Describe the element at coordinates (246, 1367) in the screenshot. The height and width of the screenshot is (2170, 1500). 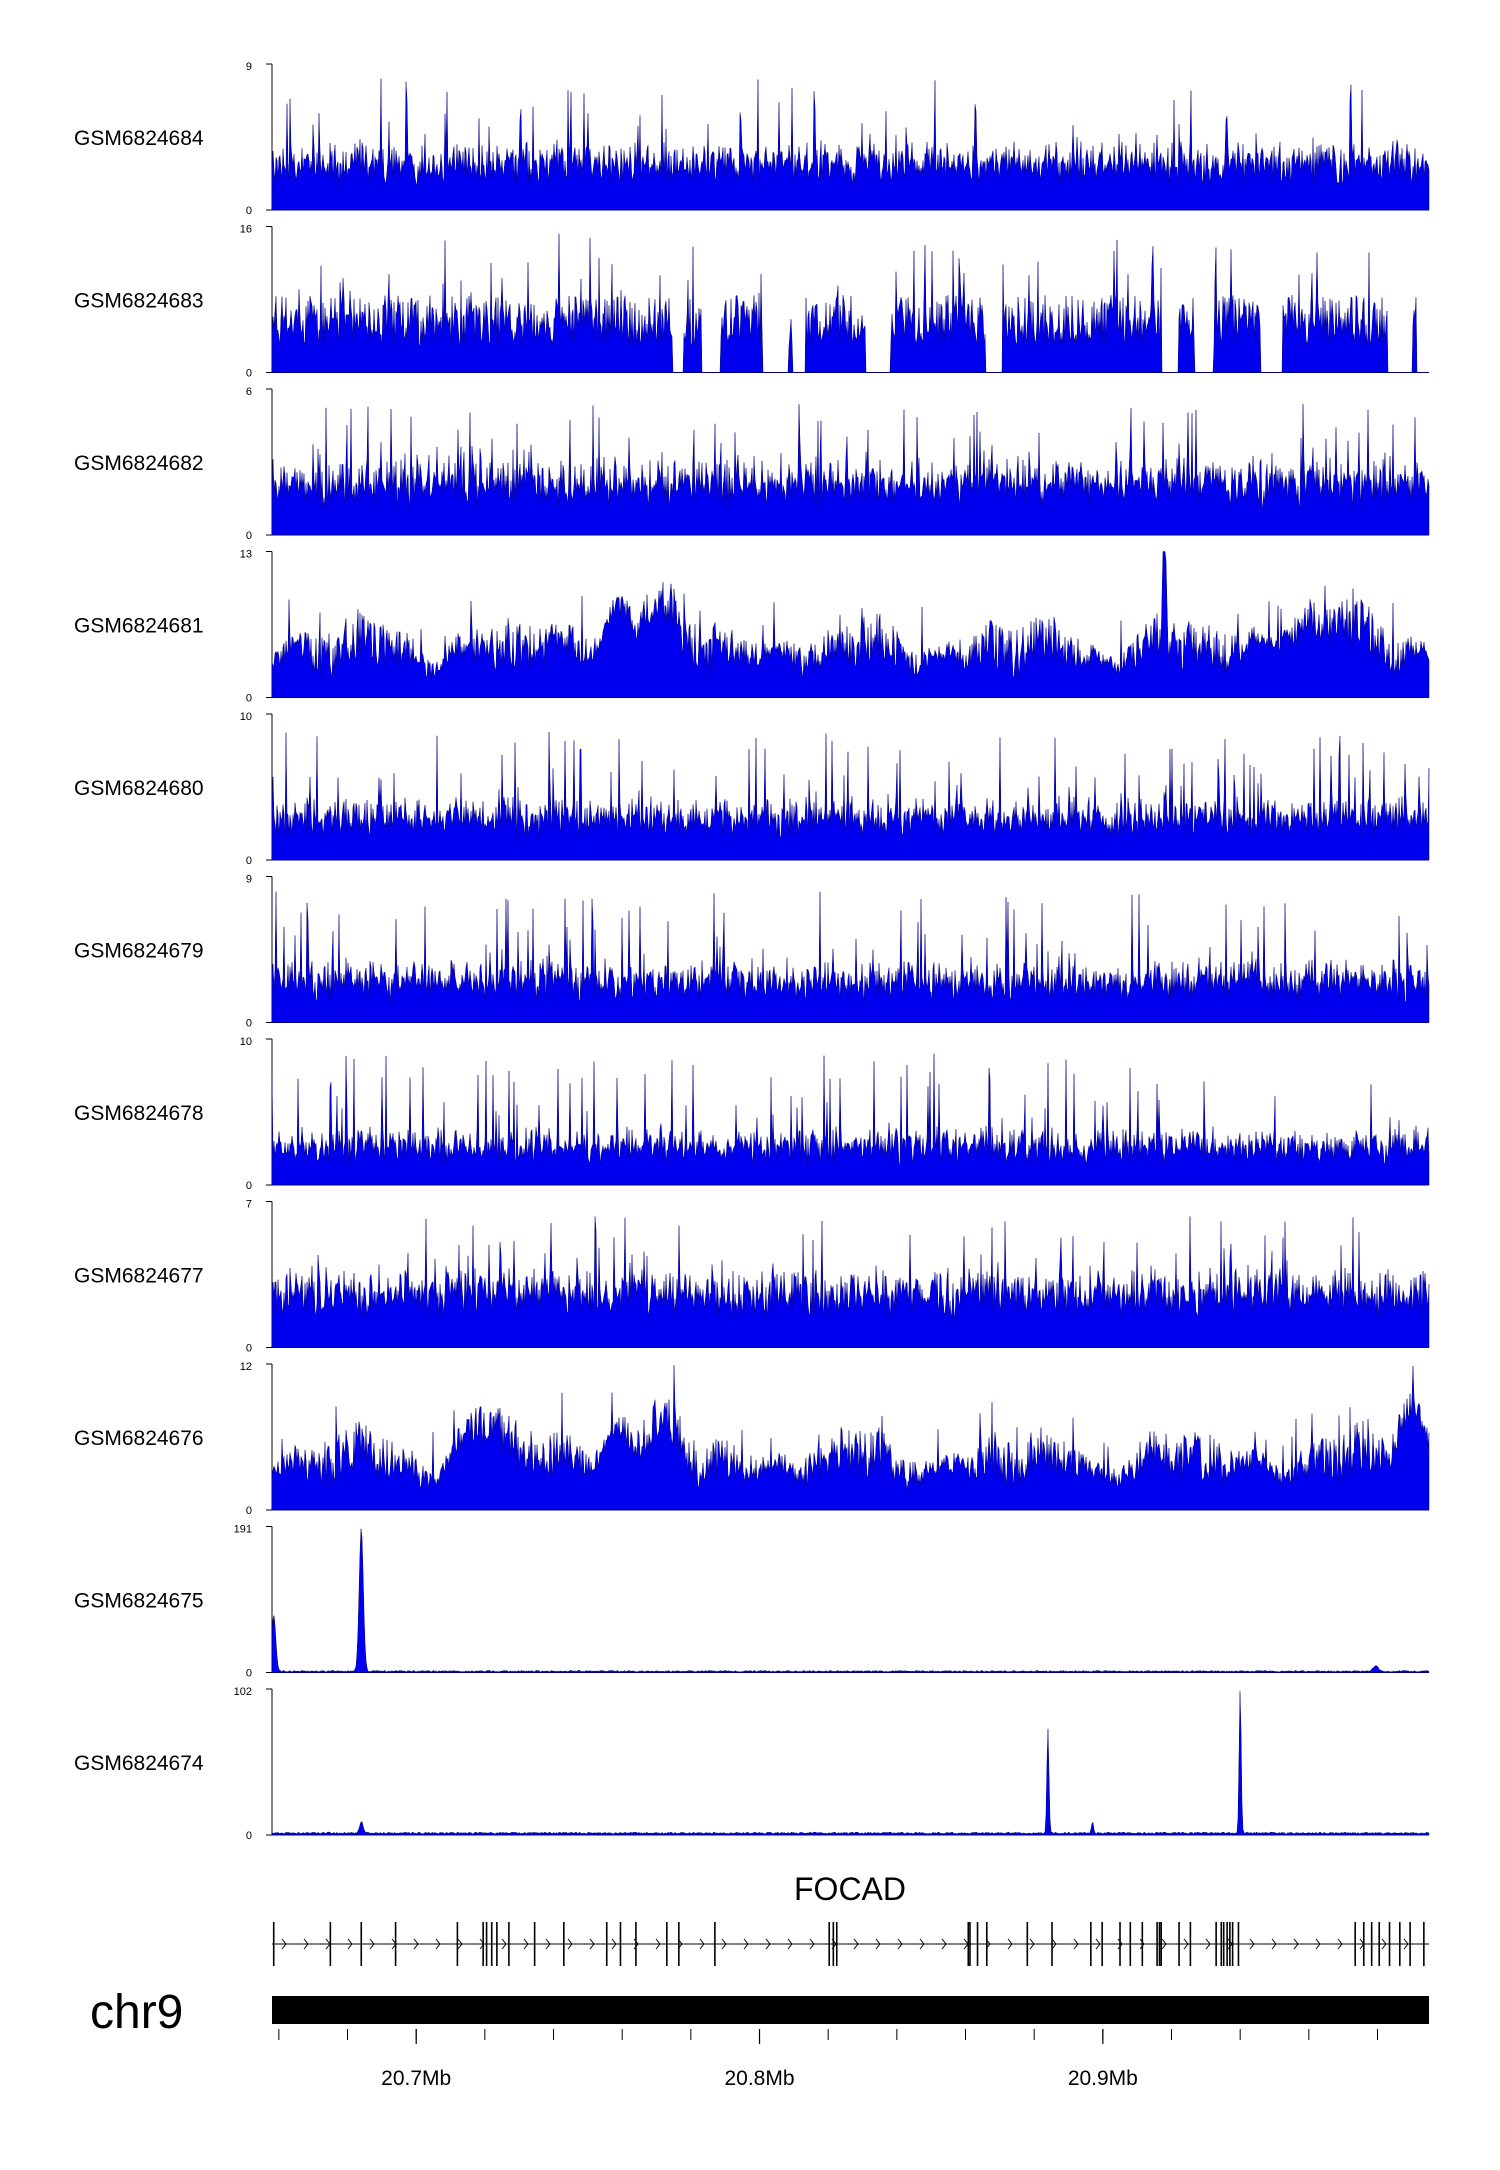
I see `track-ymax-label: 12` at that location.